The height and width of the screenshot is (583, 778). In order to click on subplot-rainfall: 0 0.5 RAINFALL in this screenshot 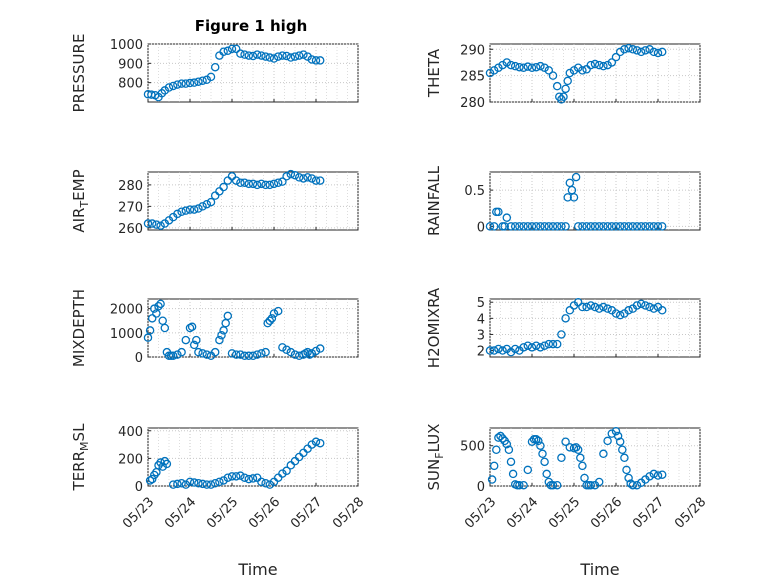, I will do `click(563, 200)`.